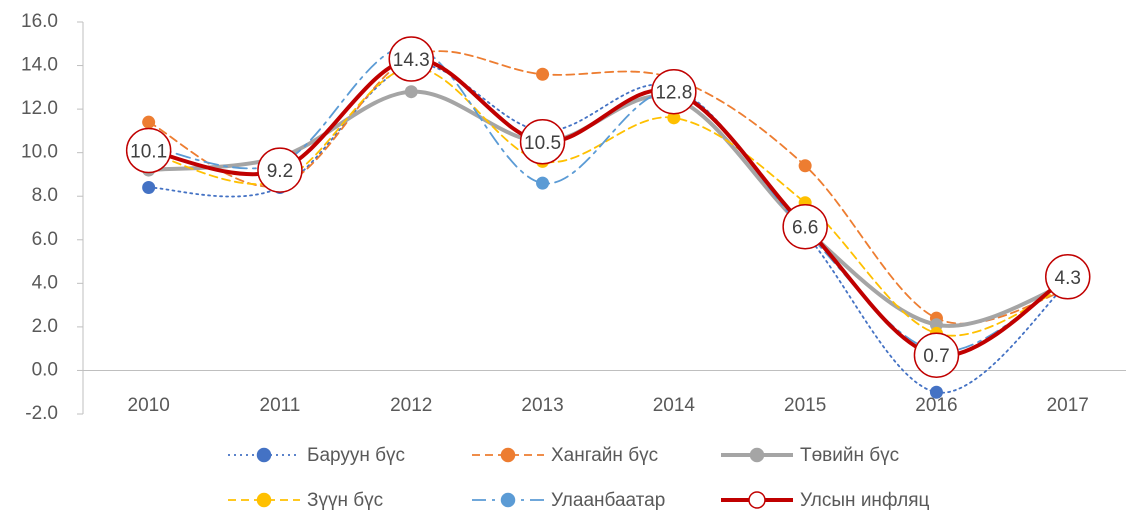  I want to click on y-tick-label: 0.0, so click(45, 369).